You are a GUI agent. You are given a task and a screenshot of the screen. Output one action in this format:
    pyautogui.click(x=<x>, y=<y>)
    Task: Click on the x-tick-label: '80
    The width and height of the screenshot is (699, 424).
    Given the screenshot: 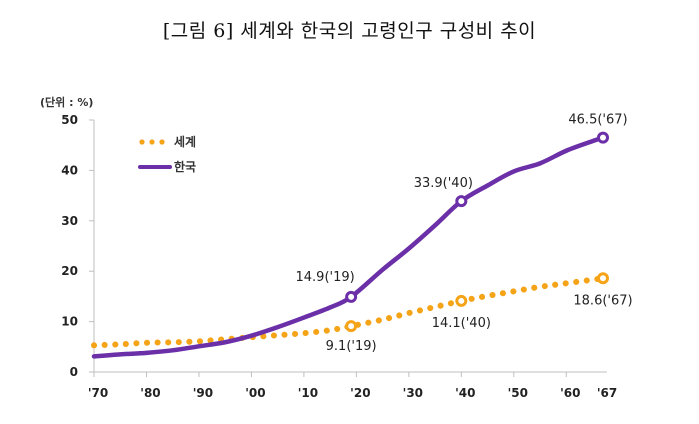 What is the action you would take?
    pyautogui.click(x=150, y=393)
    